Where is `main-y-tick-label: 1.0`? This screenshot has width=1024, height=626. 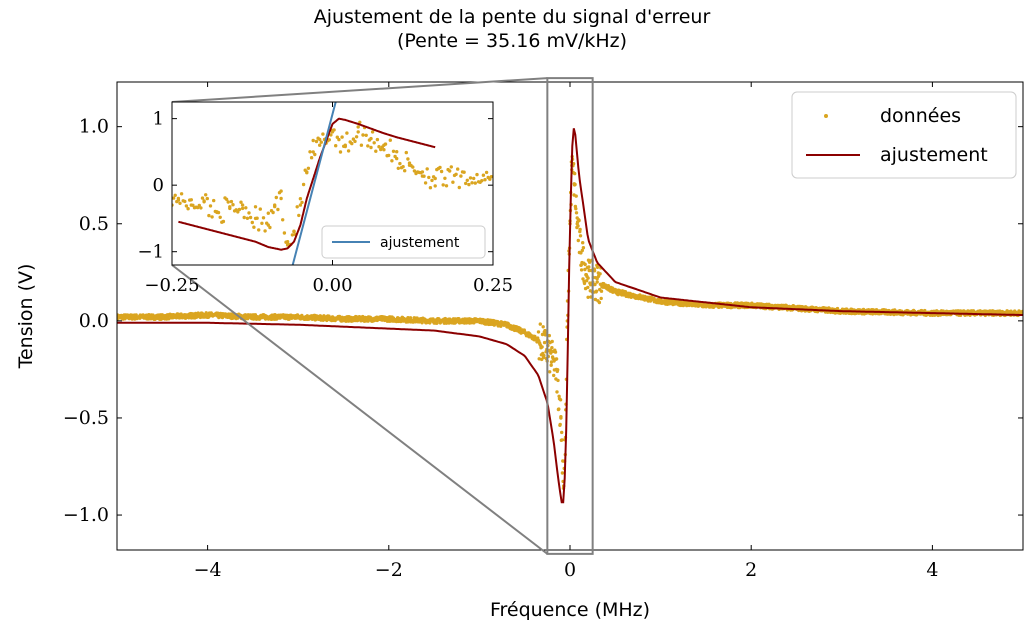 main-y-tick-label: 1.0 is located at coordinates (94, 127).